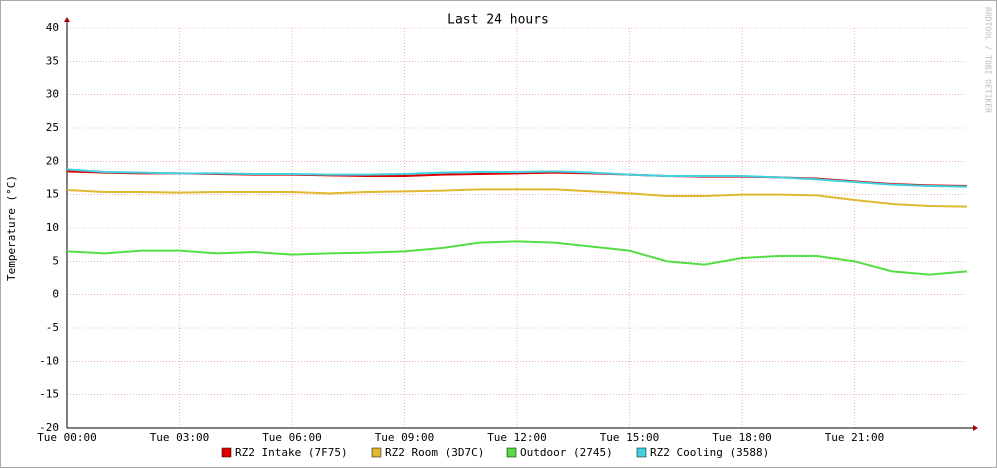 The image size is (997, 468). What do you see at coordinates (434, 452) in the screenshot?
I see `legend-label: RZ2 Room (3D7C)` at bounding box center [434, 452].